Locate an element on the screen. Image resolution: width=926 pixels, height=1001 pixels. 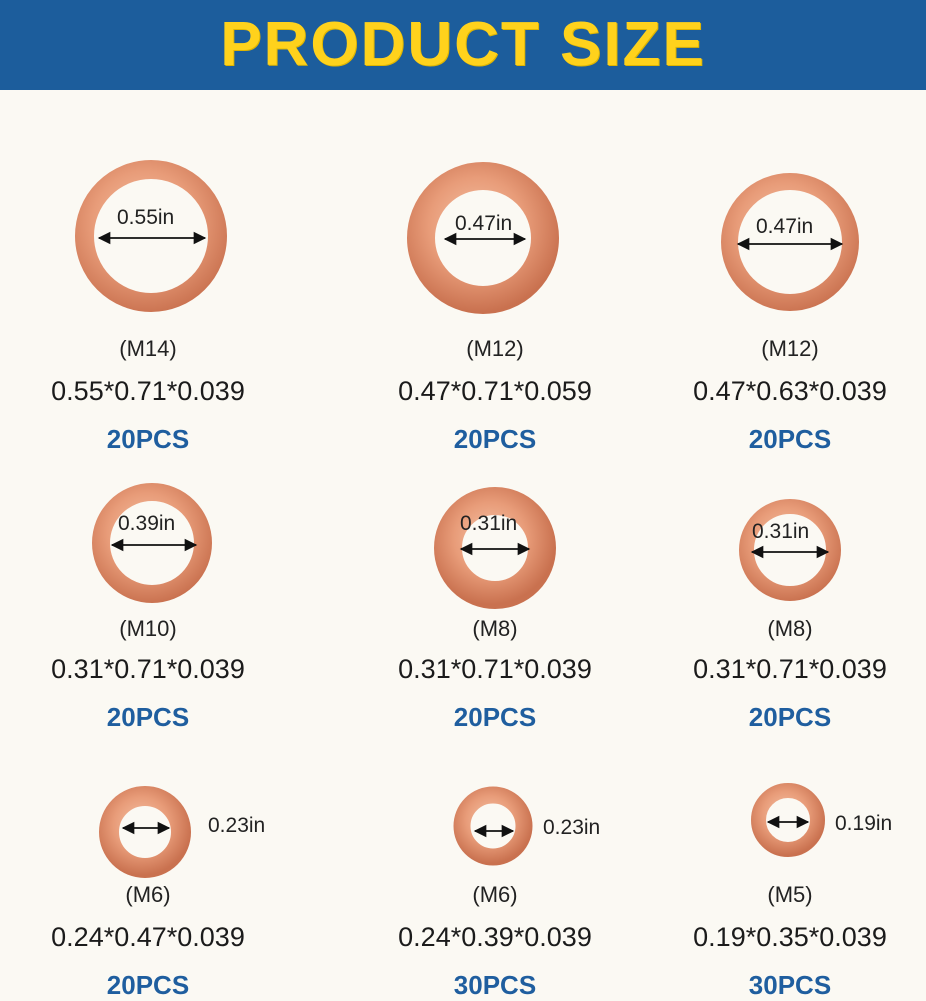
size-code: (M14) is located at coordinates (148, 348).